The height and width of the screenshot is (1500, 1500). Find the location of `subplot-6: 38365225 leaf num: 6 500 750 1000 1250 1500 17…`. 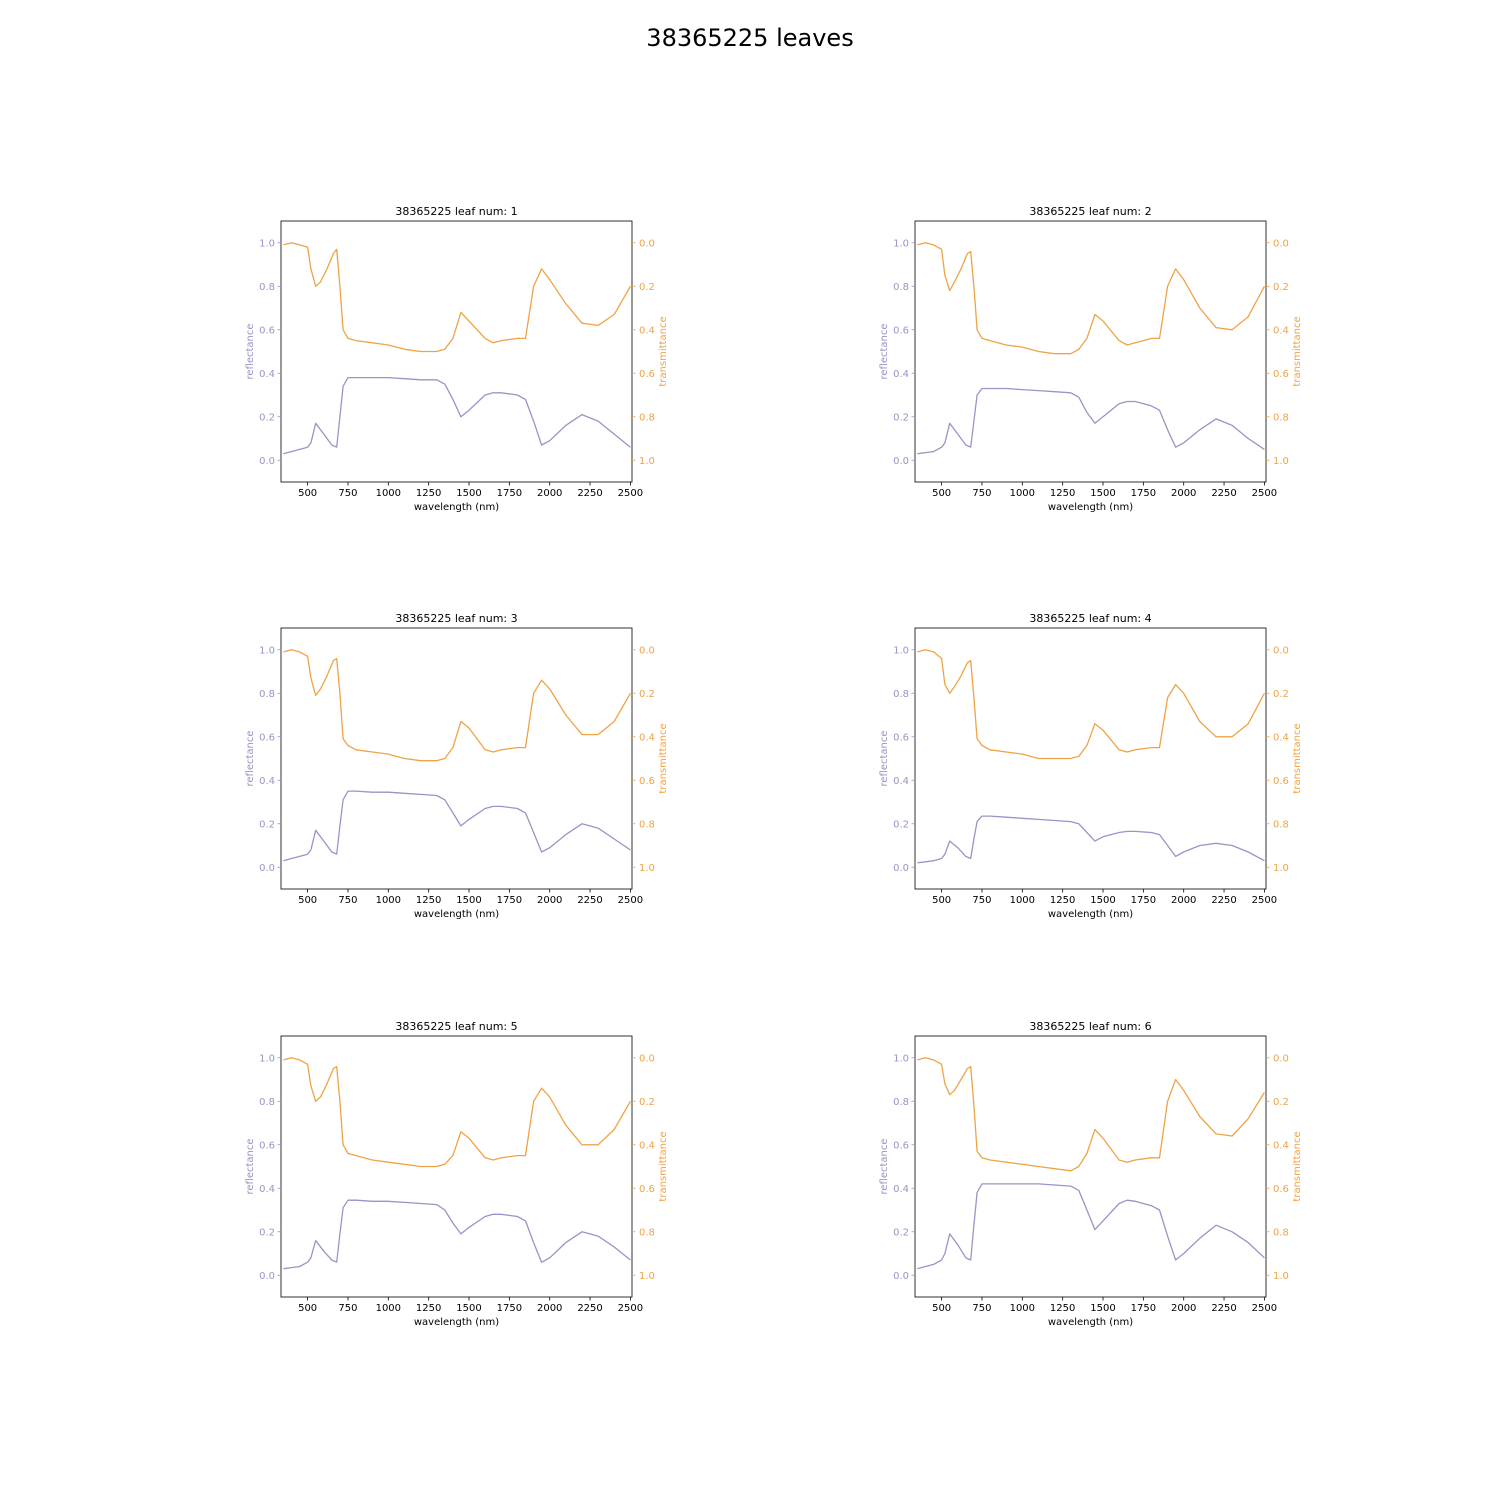

subplot-6: 38365225 leaf num: 6 500 750 1000 1250 1500 17… is located at coordinates (1091, 1174).